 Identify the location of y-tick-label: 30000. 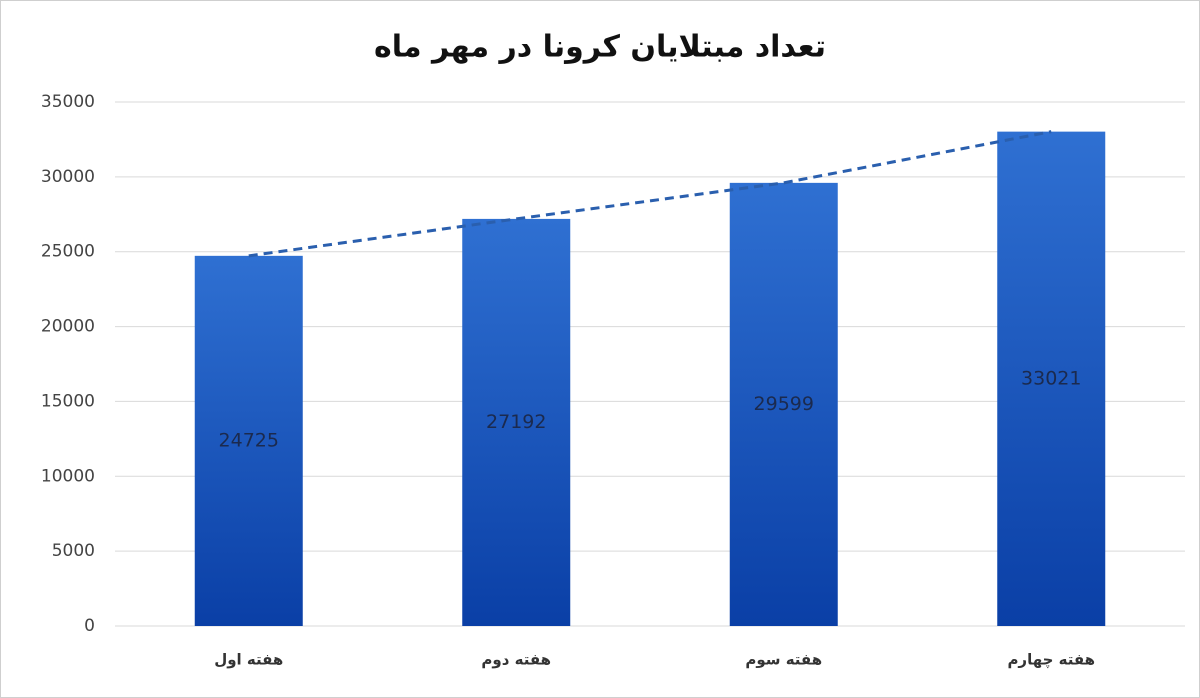
(68, 177).